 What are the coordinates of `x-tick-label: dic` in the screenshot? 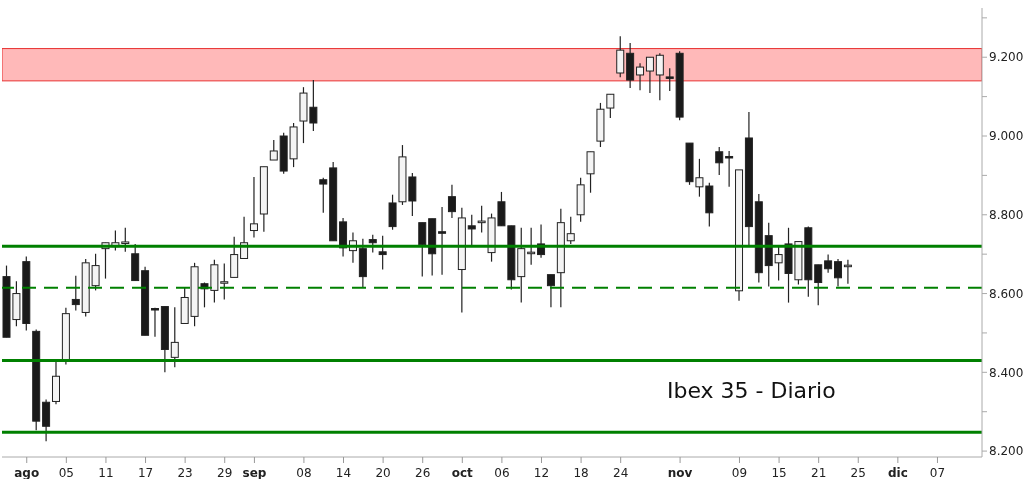 It's located at (897, 472).